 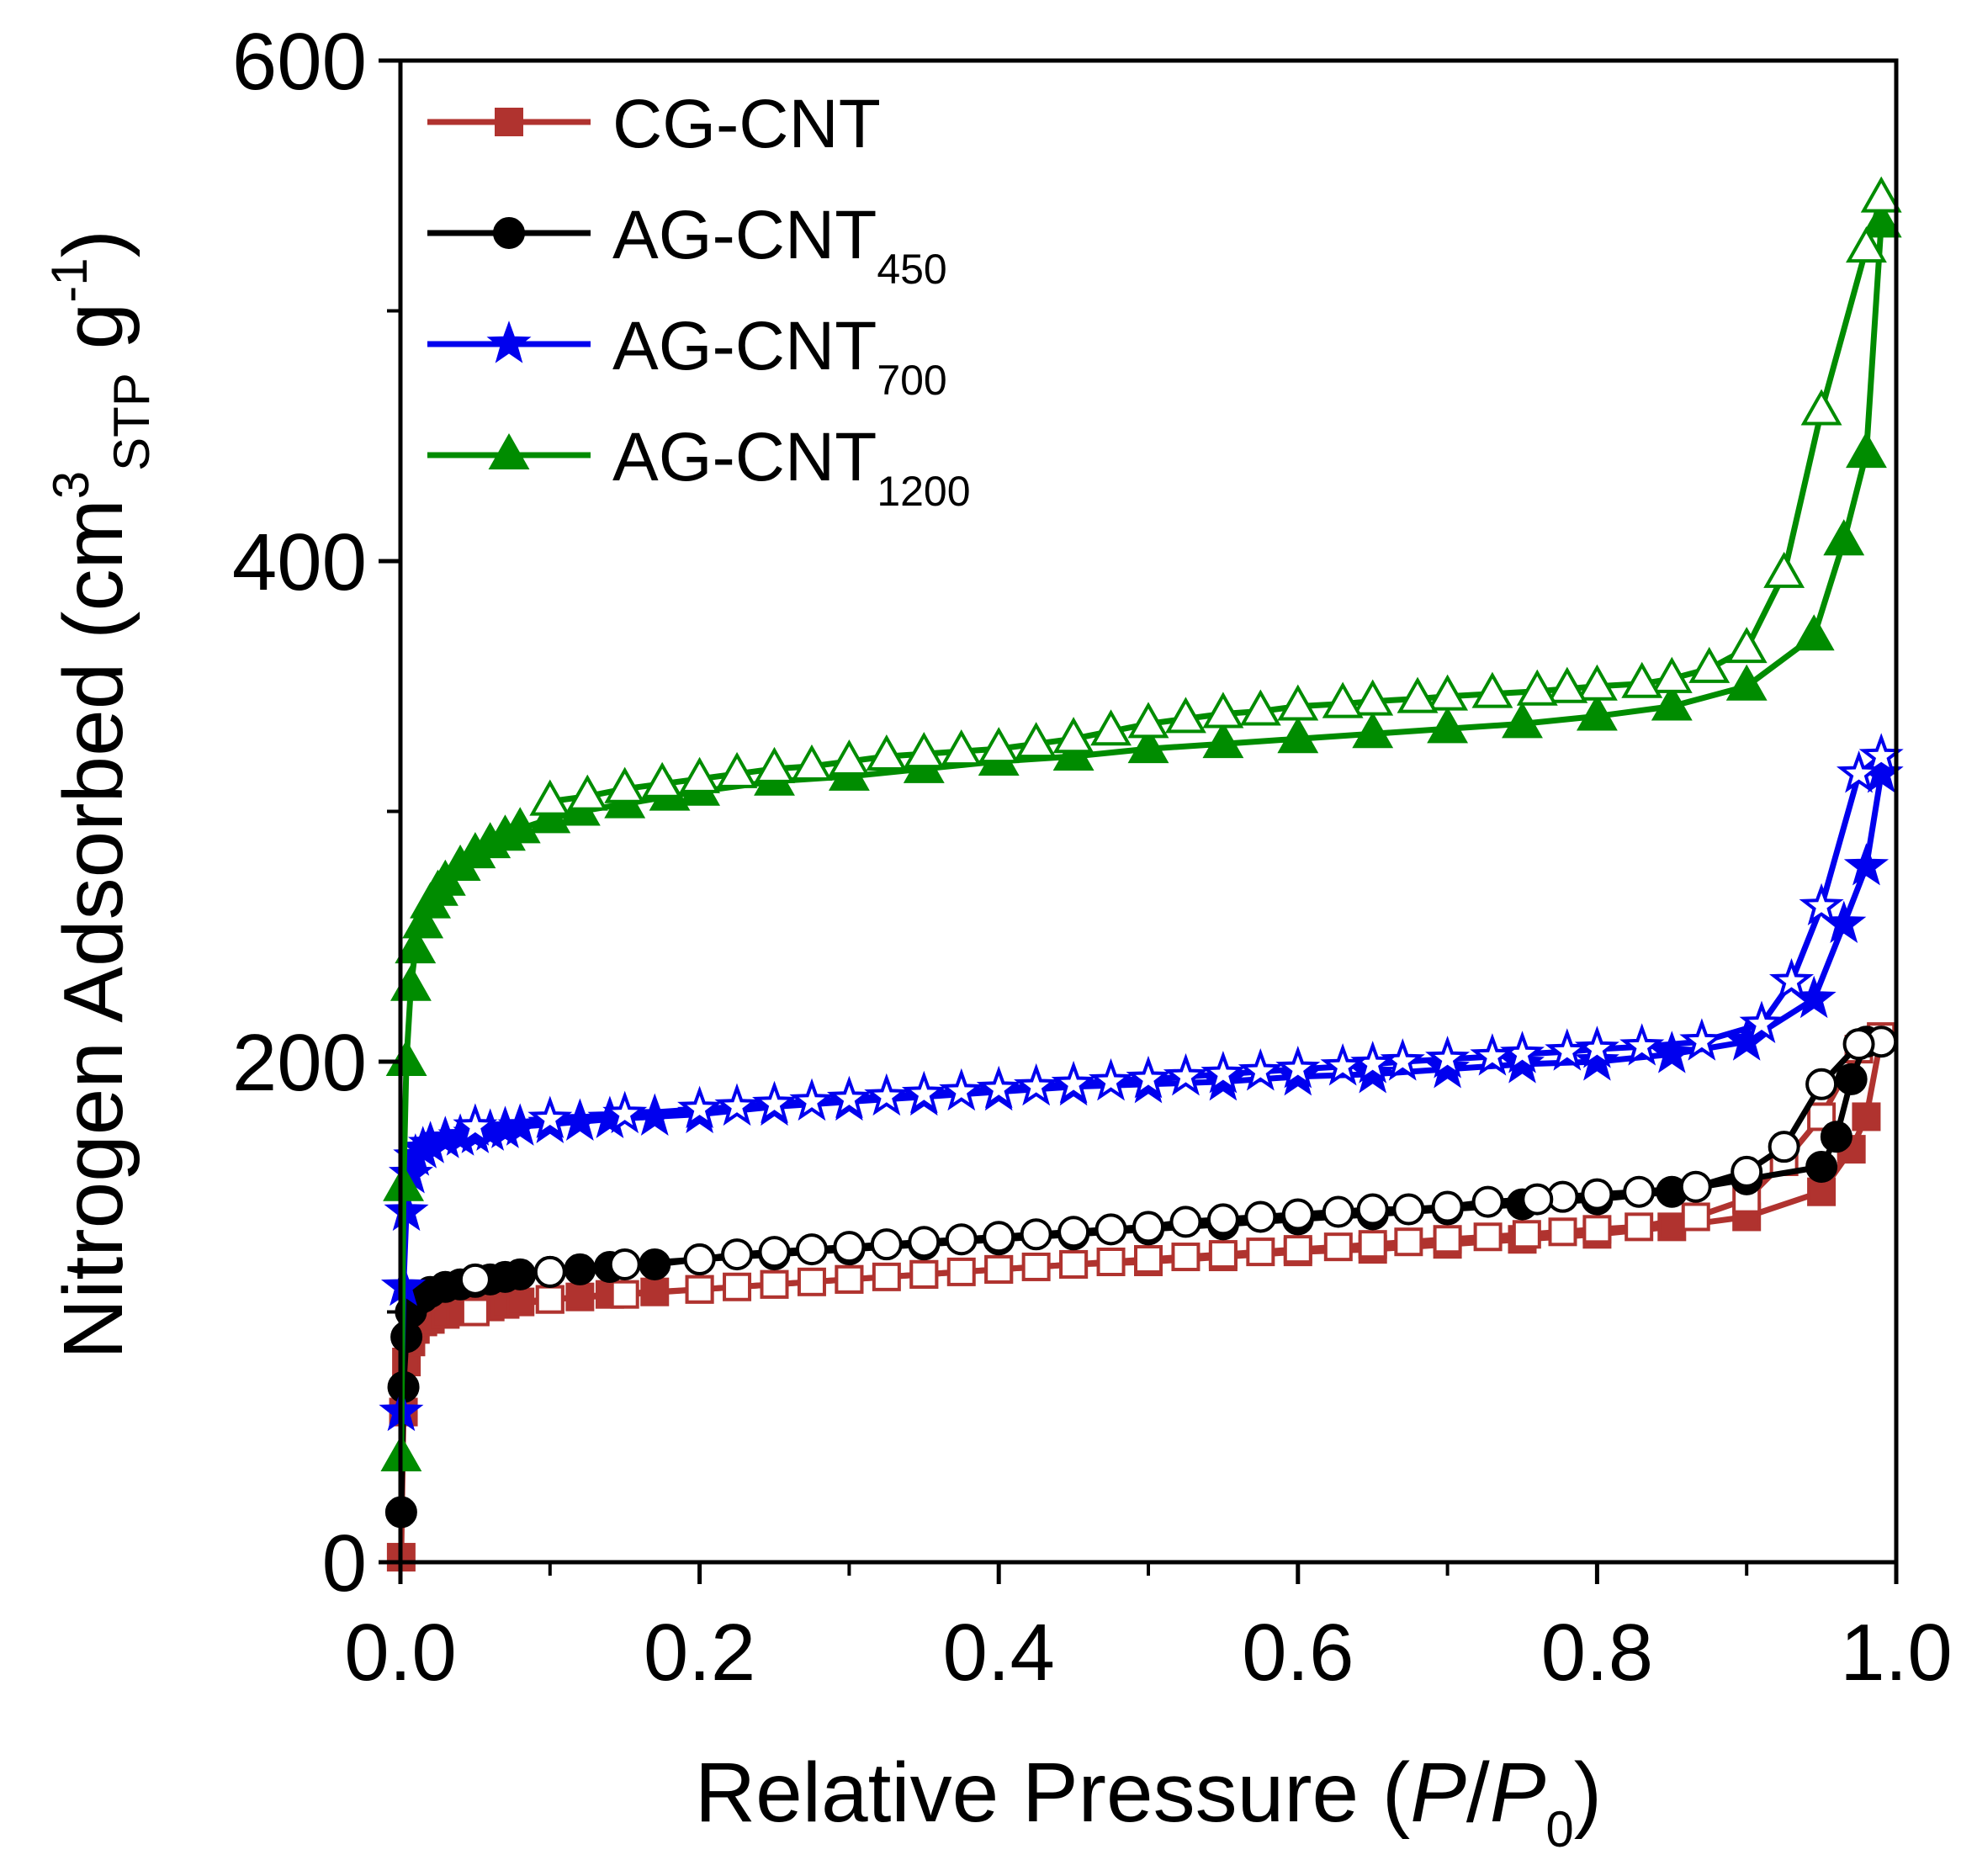 What do you see at coordinates (746, 124) in the screenshot?
I see `legend-label: CG-CNT` at bounding box center [746, 124].